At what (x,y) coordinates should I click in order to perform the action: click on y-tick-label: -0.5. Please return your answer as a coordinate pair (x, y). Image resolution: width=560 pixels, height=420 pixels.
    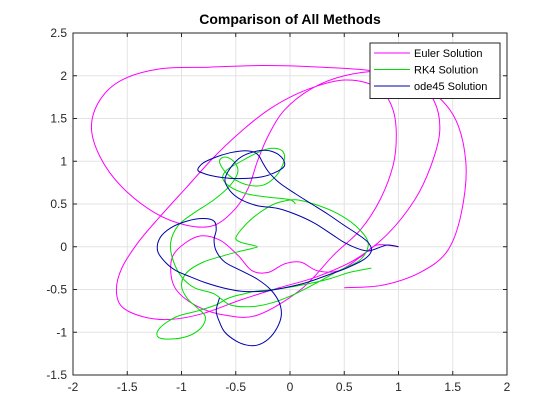
    Looking at the image, I should click on (56, 290).